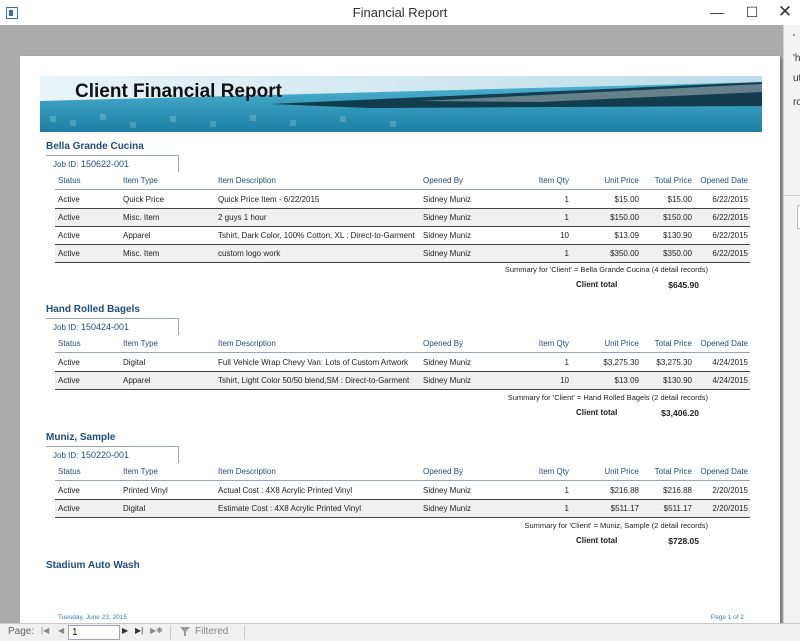 The width and height of the screenshot is (800, 641). I want to click on client-name: Bella Grande Cucina, so click(95, 146).